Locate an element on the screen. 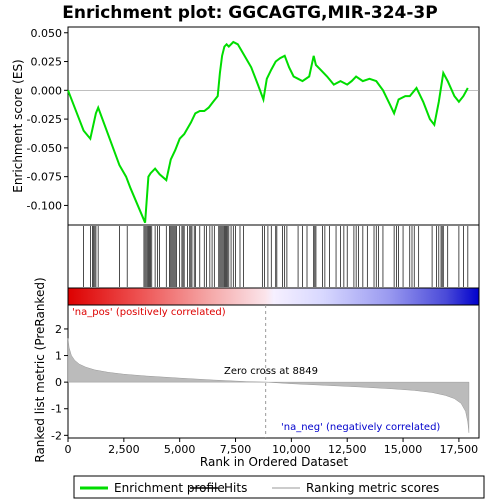 The height and width of the screenshot is (500, 500). x-tick-label: 10,000 is located at coordinates (291, 449).